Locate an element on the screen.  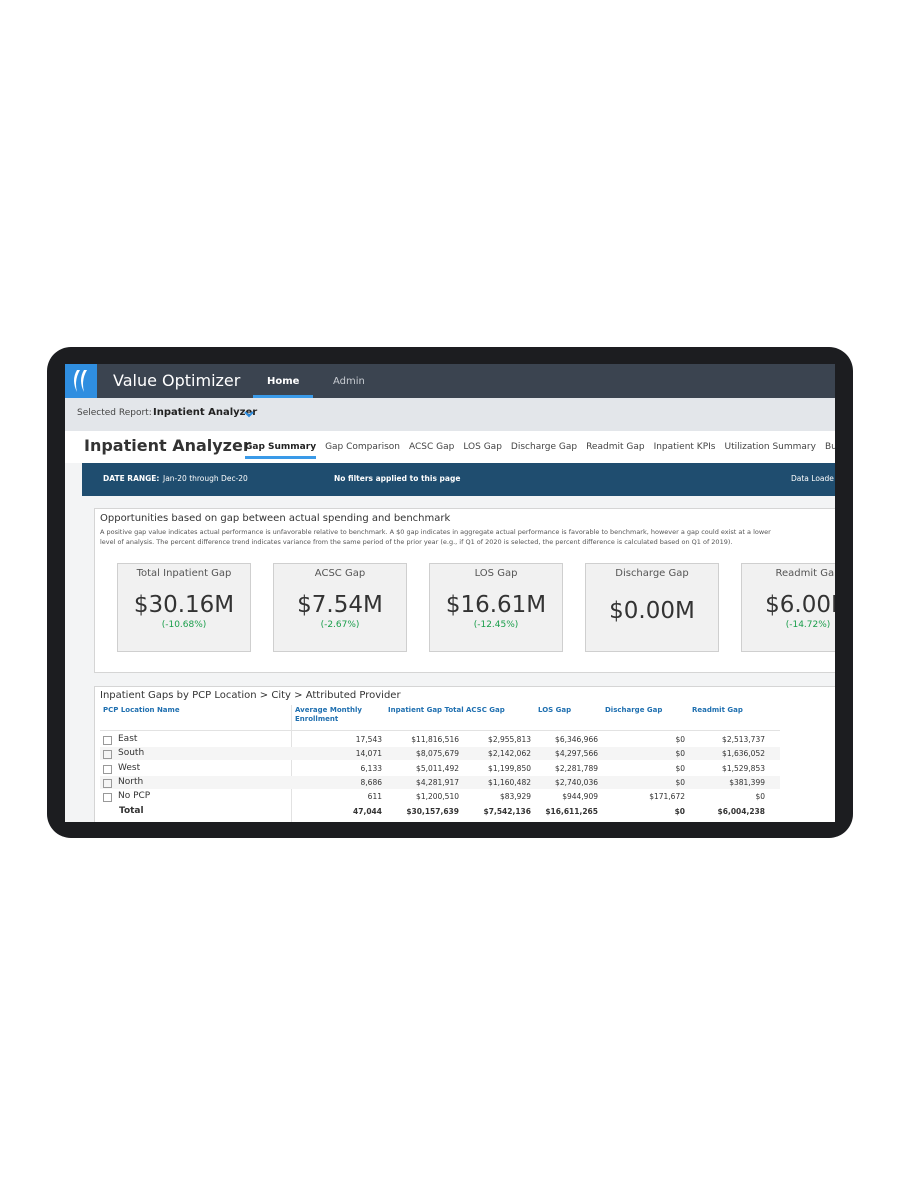
report-select: Inpatient Analyzer is located at coordinates (205, 412).